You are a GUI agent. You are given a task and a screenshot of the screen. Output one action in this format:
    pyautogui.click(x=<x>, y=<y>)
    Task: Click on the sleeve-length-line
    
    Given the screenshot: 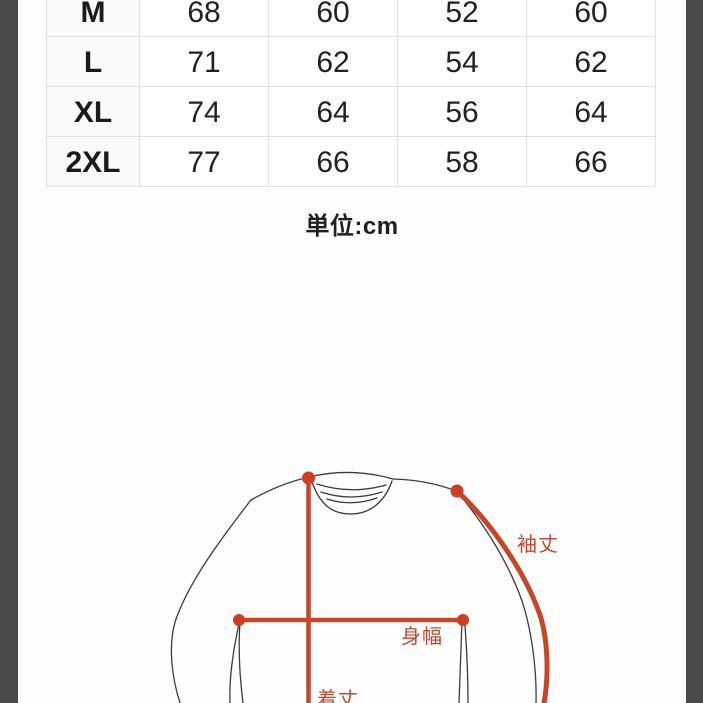 What is the action you would take?
    pyautogui.click(x=502, y=595)
    